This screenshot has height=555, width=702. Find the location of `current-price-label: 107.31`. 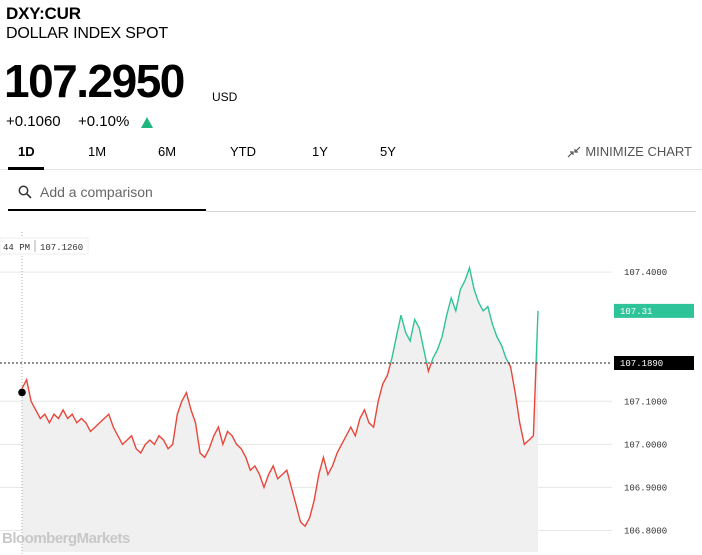

current-price-label: 107.31 is located at coordinates (654, 310).